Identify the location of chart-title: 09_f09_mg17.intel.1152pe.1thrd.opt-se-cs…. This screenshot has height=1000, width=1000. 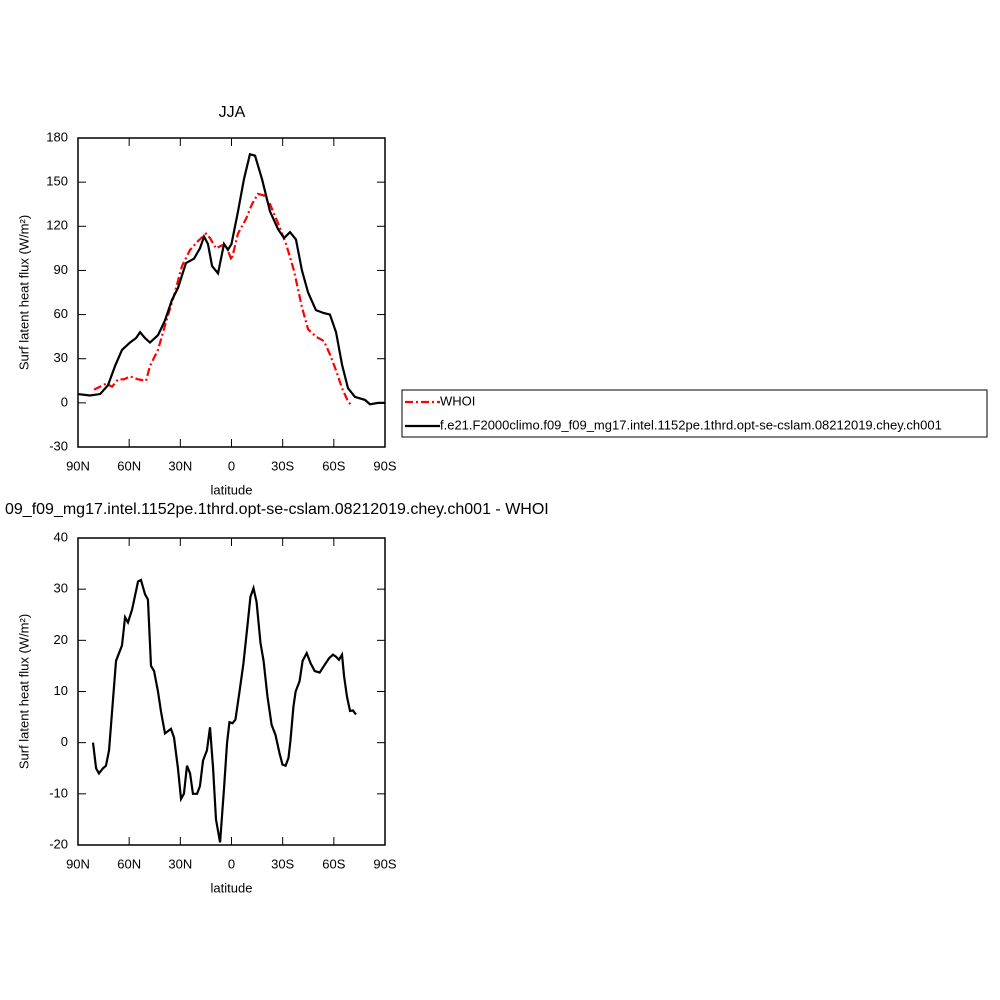
(277, 509).